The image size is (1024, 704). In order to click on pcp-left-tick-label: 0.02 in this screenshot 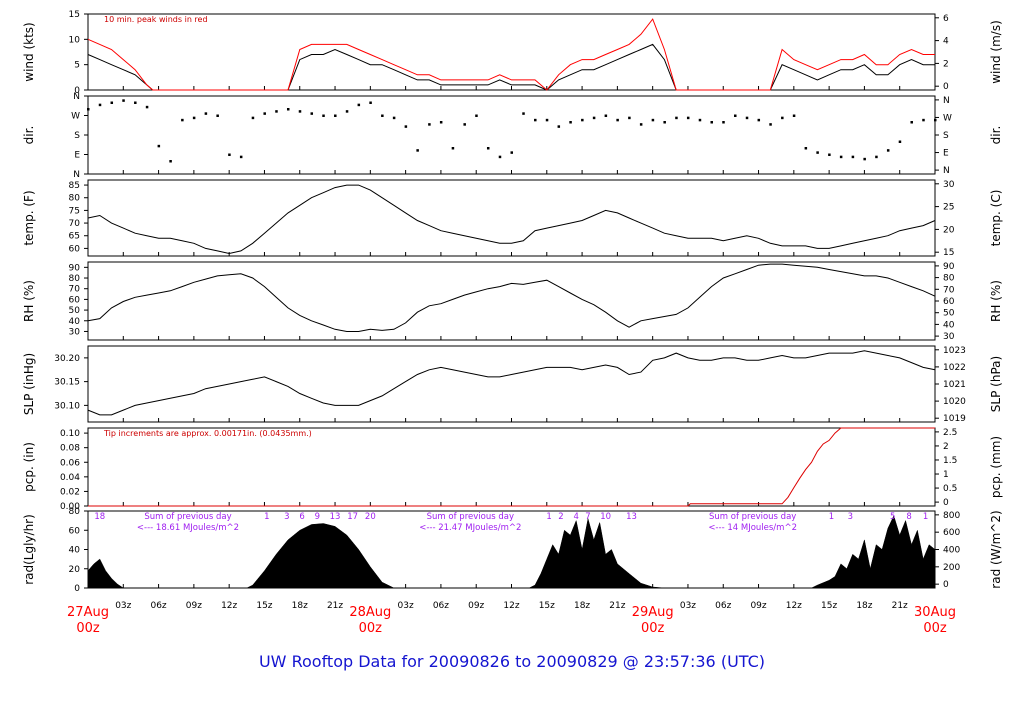, I will do `click(70, 492)`.